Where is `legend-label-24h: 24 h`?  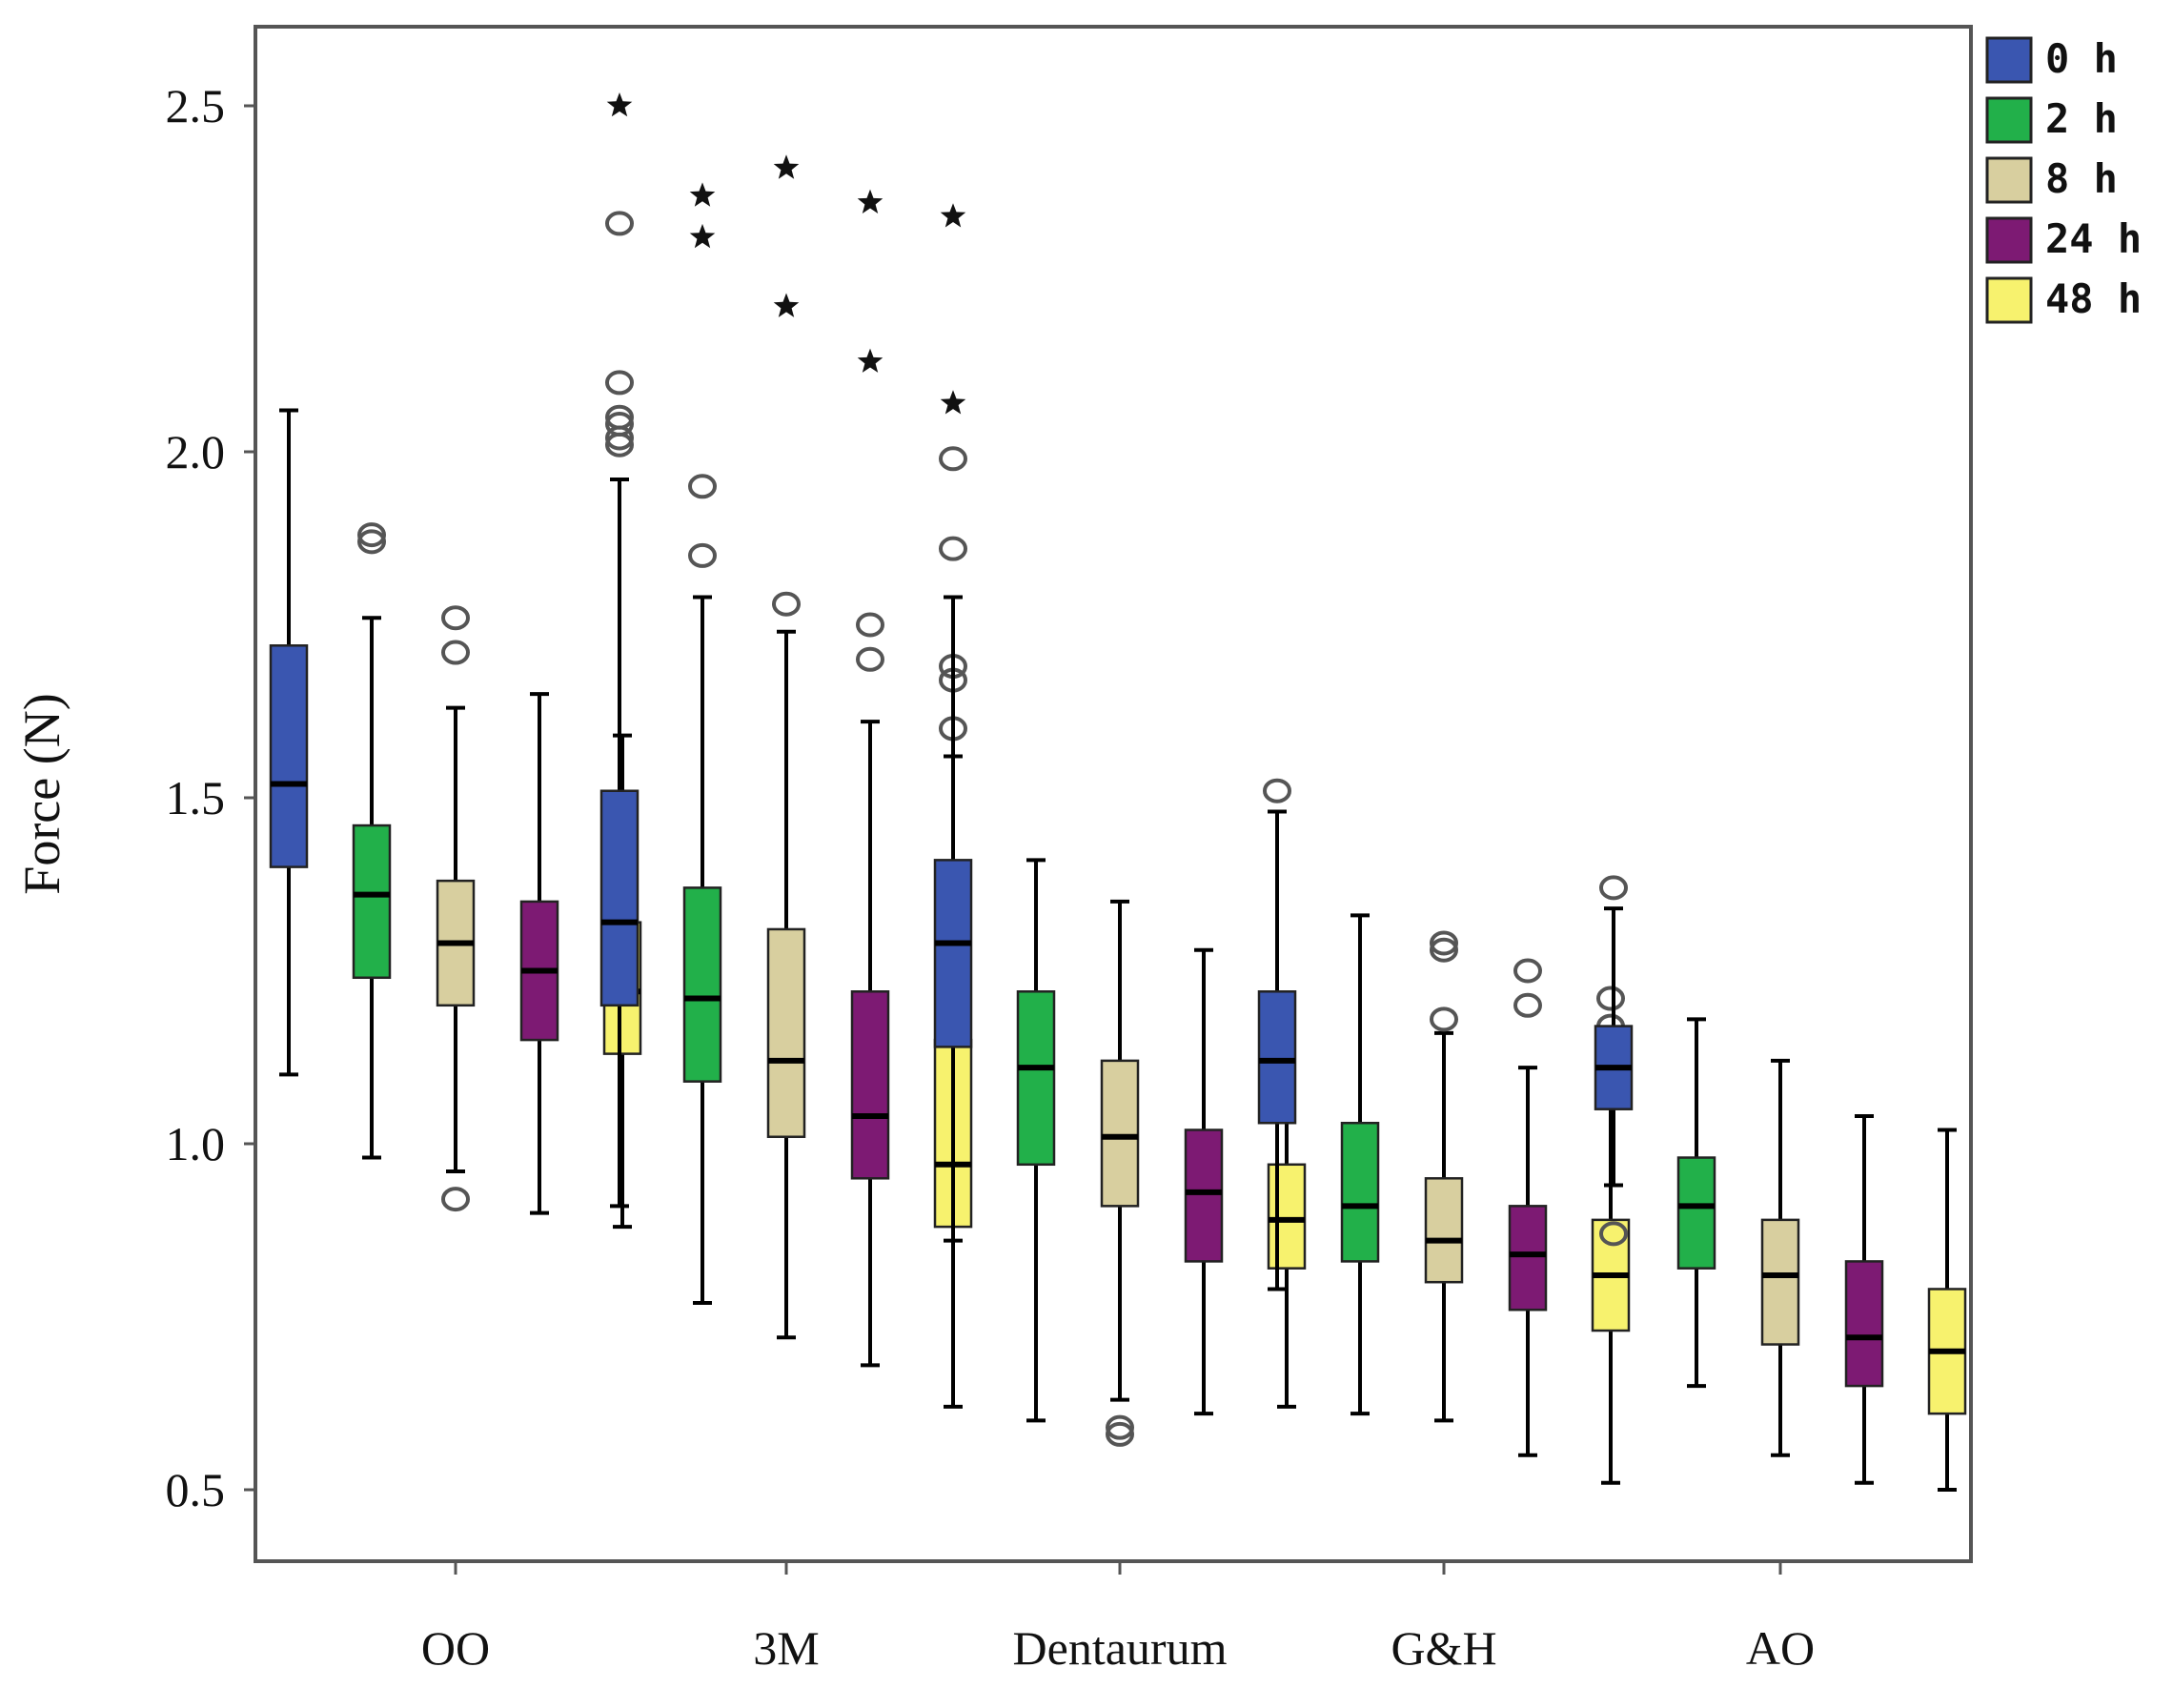 legend-label-24h: 24 h is located at coordinates (2093, 238).